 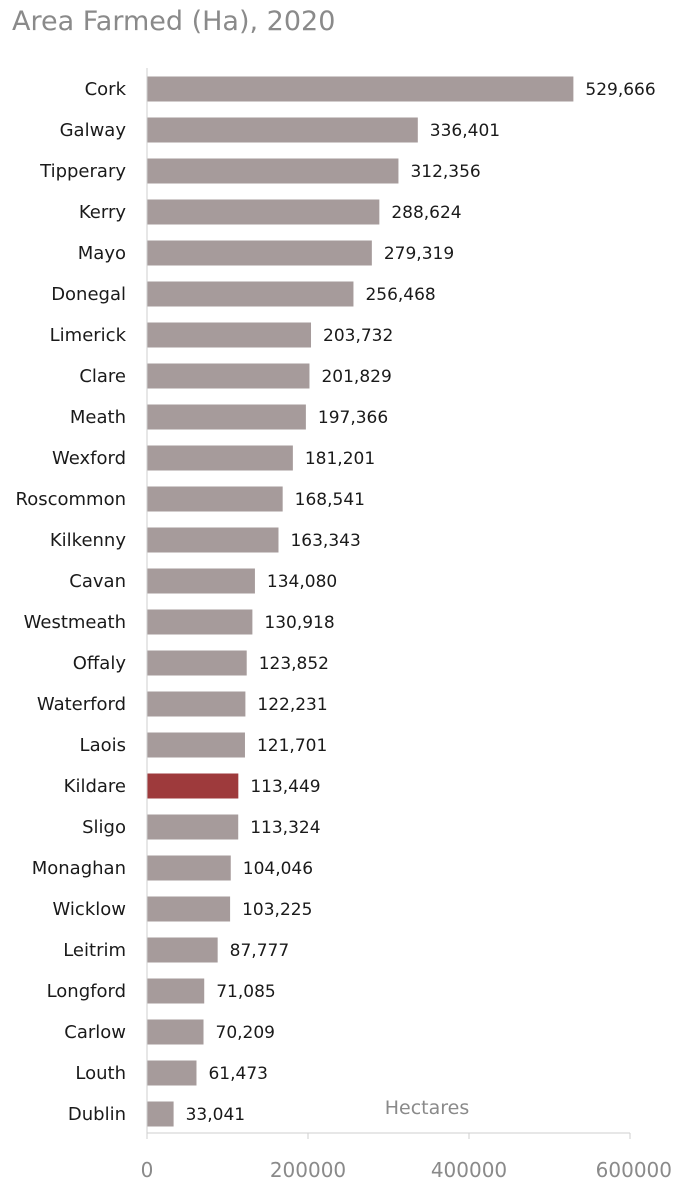 What do you see at coordinates (406, 1157) in the screenshot?
I see `x-axis-ticks: 0 200000 400000 600000` at bounding box center [406, 1157].